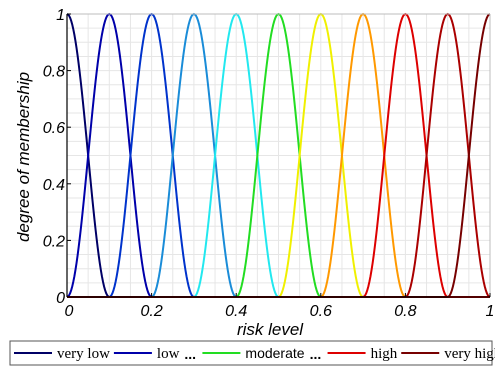  Describe the element at coordinates (236, 311) in the screenshot. I see `x-tick-label: 0.4` at that location.